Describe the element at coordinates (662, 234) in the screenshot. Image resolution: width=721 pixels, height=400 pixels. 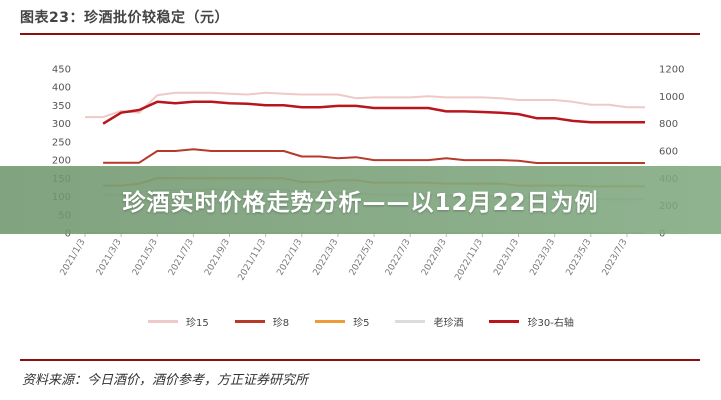
I see `right-tick-label: 0` at that location.